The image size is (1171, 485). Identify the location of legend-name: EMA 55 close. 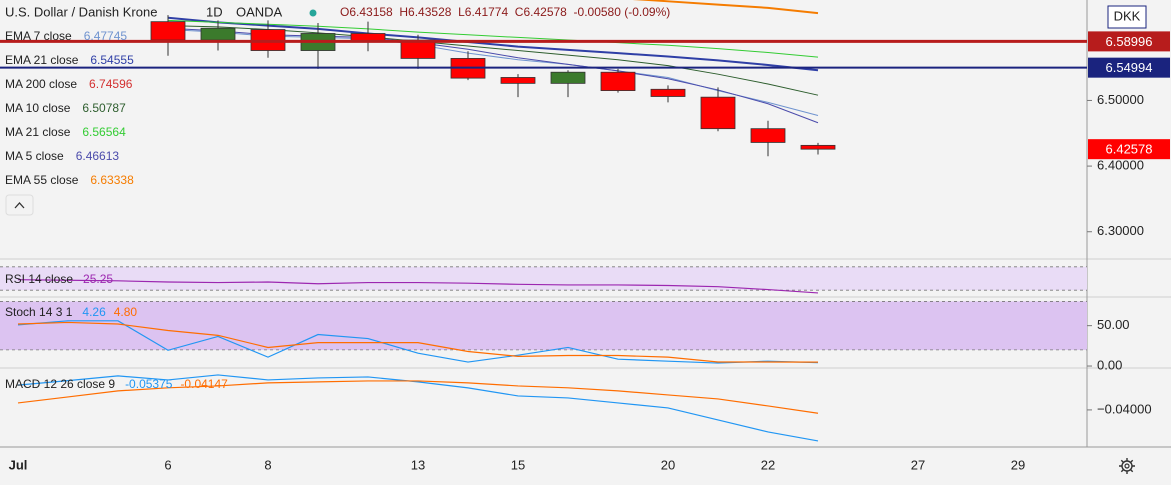
(42, 180).